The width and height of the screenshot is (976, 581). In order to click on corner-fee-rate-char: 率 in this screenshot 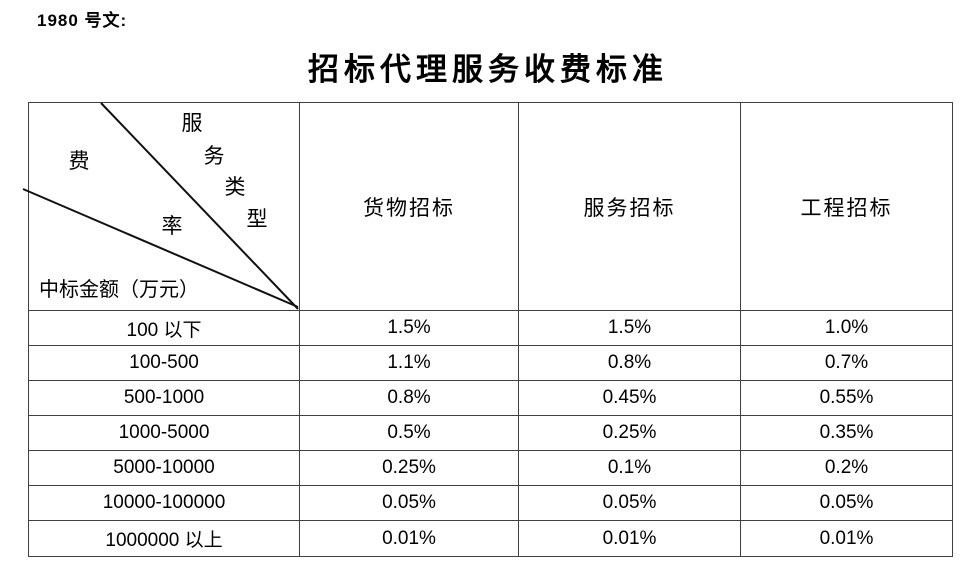, I will do `click(172, 226)`.